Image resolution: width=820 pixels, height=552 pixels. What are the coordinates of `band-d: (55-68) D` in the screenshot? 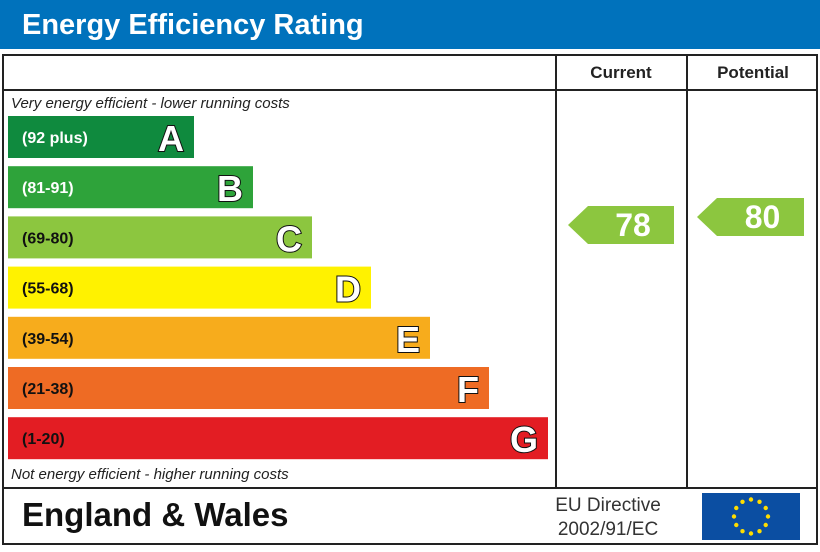 It's located at (189, 288).